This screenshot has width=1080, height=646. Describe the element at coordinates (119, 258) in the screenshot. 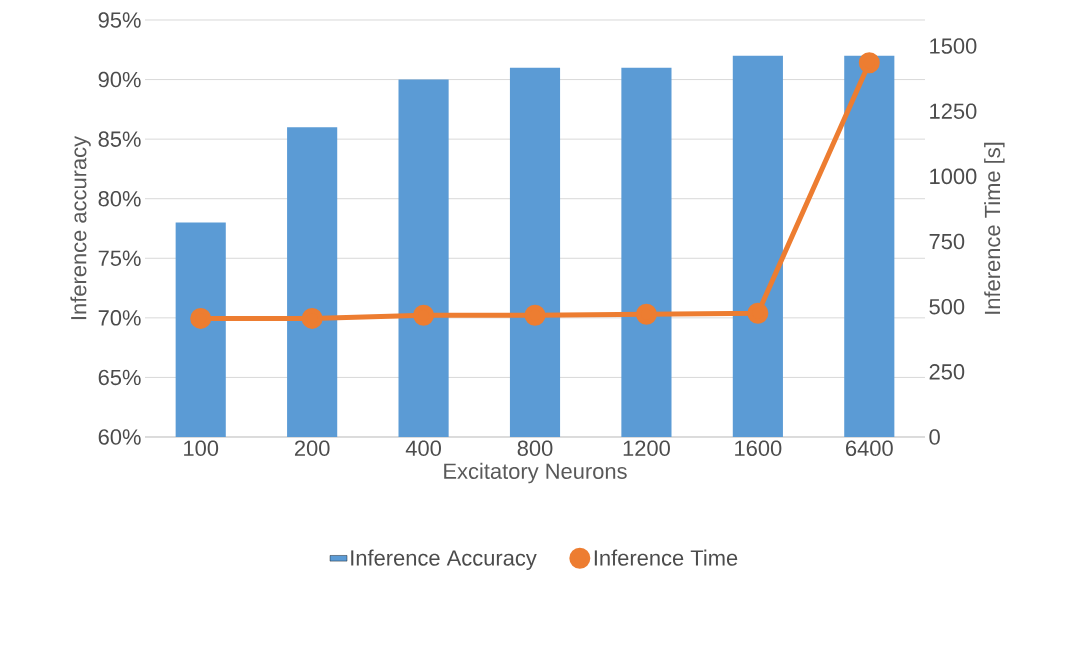

I see `y-tick-label: 75%` at that location.